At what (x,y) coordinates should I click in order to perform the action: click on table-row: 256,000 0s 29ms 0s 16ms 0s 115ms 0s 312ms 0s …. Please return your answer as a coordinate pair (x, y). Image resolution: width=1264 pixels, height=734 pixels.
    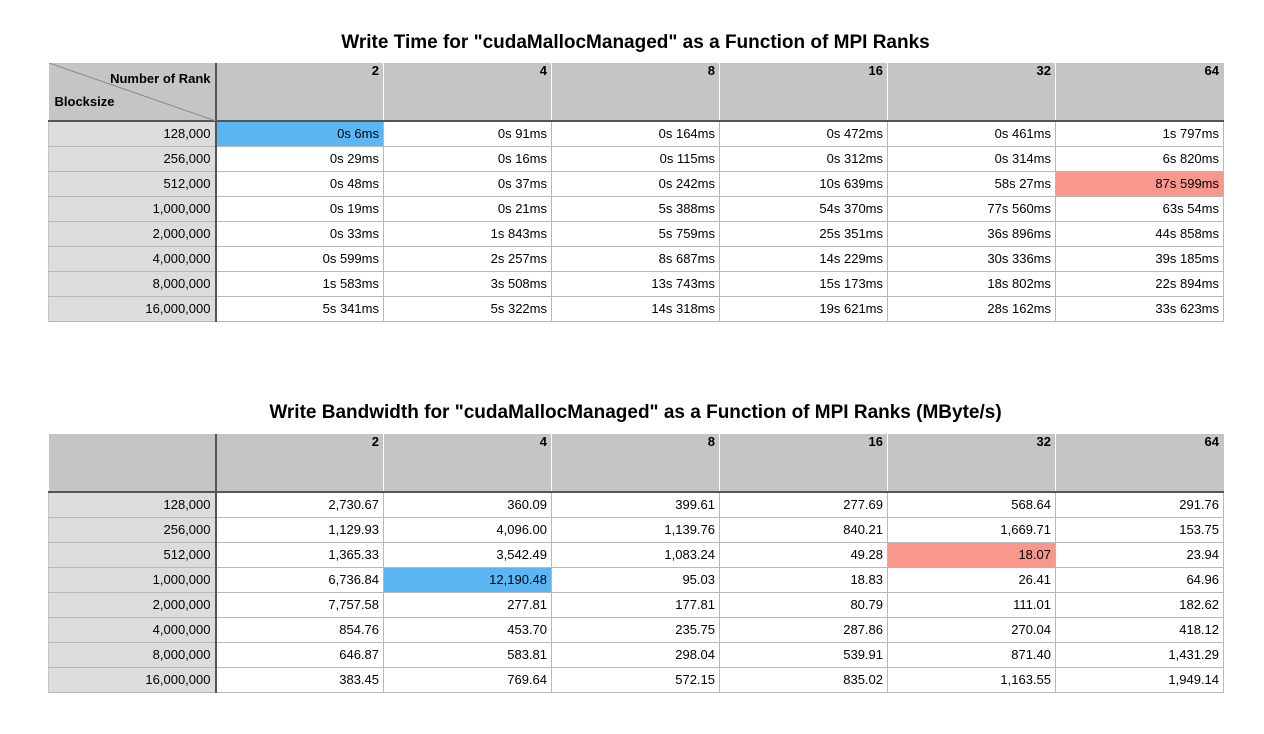
    Looking at the image, I should click on (636, 158).